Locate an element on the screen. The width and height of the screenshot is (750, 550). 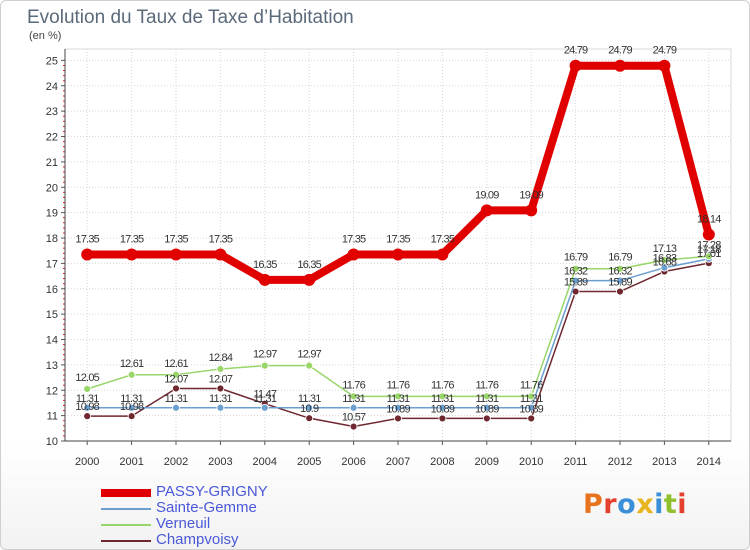
logo-letter: o is located at coordinates (627, 504).